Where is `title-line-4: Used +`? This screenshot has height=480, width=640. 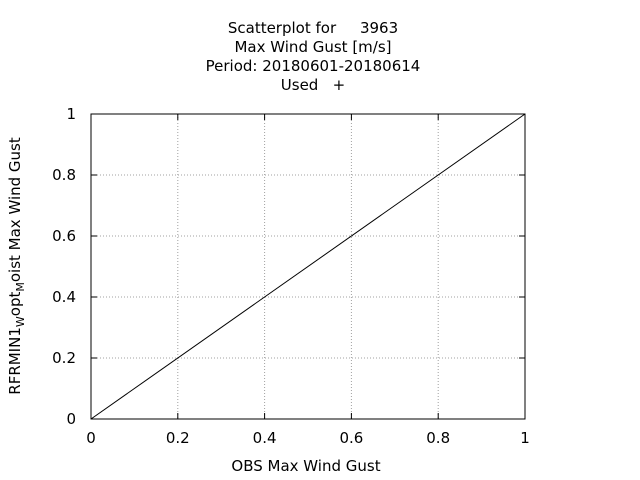 title-line-4: Used + is located at coordinates (313, 85).